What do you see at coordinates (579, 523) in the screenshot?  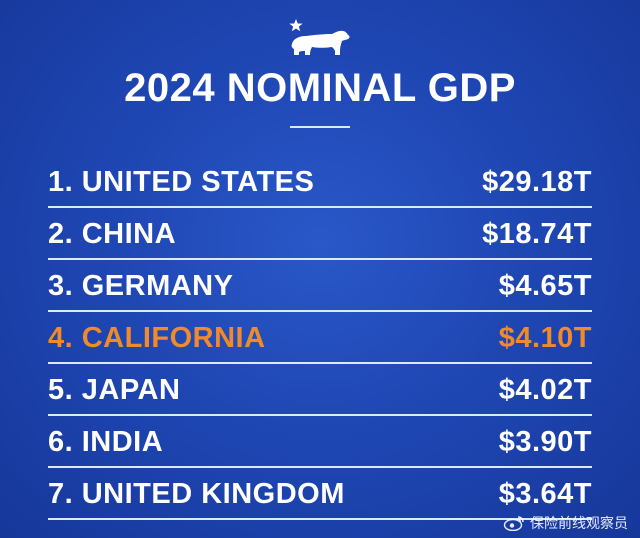 I see `watermark-text: 保险前线观察员` at bounding box center [579, 523].